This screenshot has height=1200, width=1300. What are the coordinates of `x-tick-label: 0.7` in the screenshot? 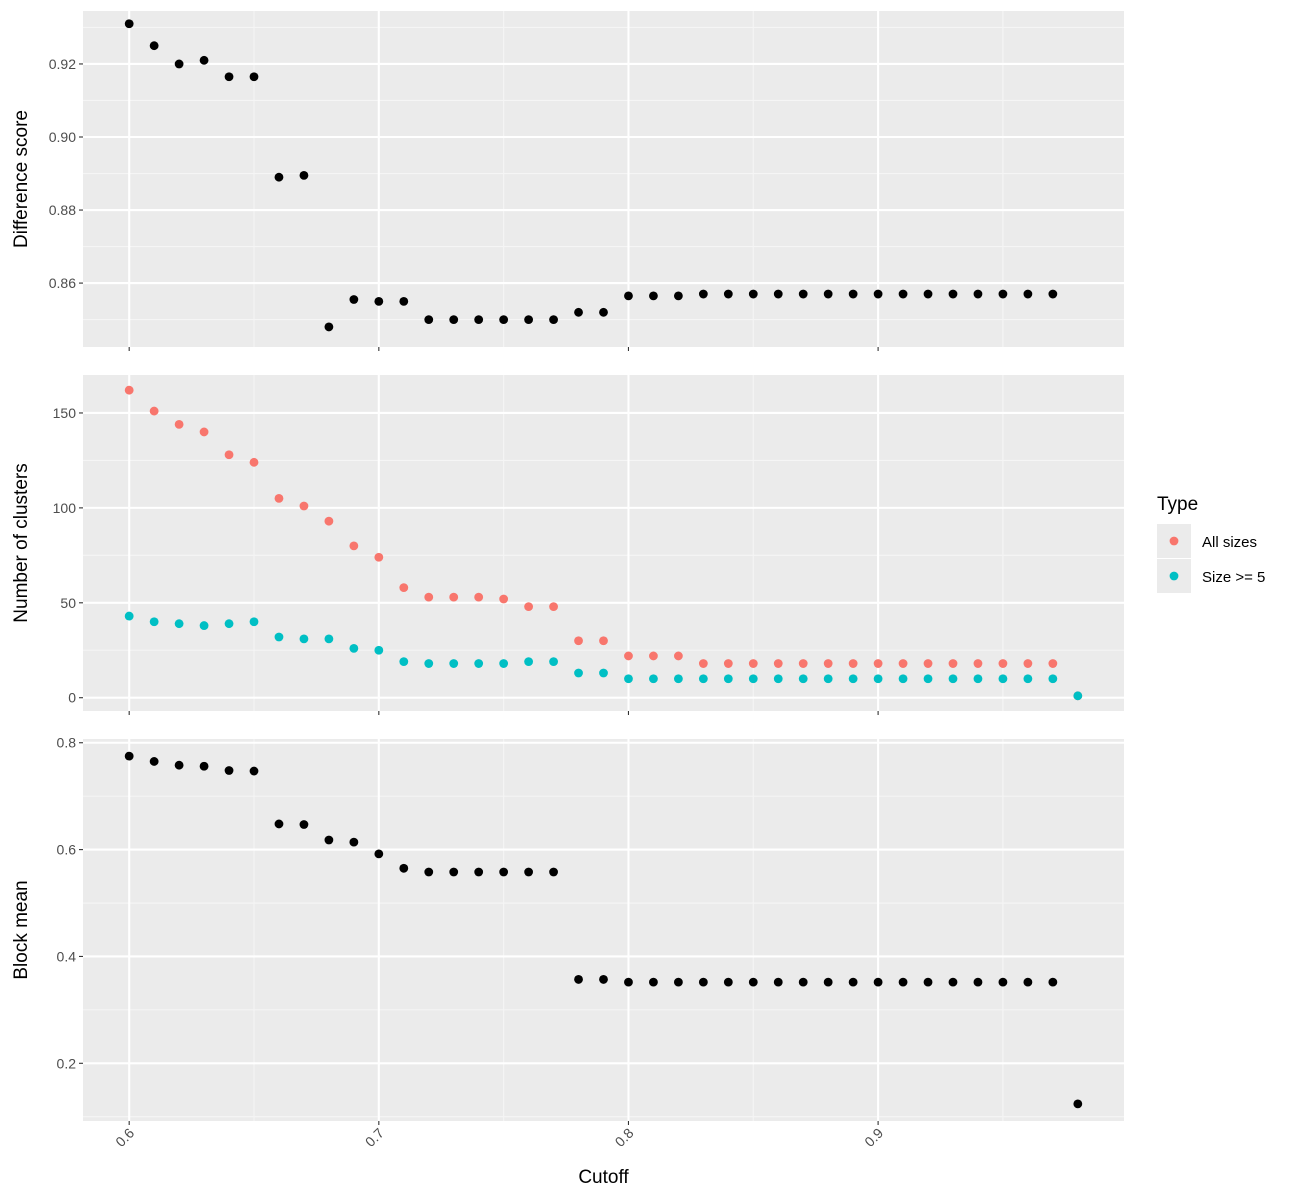 It's located at (374, 1137).